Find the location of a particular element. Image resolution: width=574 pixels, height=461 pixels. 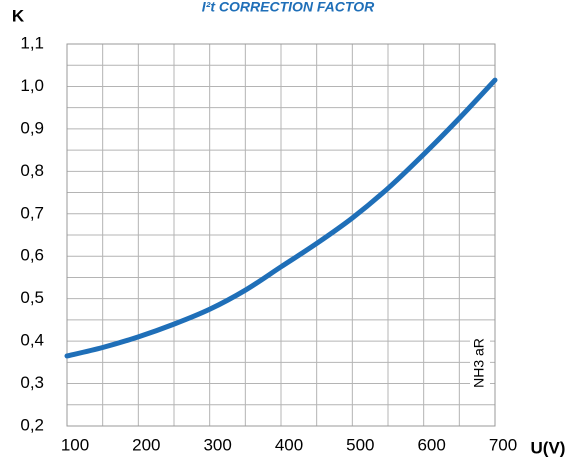

y-tick-label: 1,0 is located at coordinates (32, 85).